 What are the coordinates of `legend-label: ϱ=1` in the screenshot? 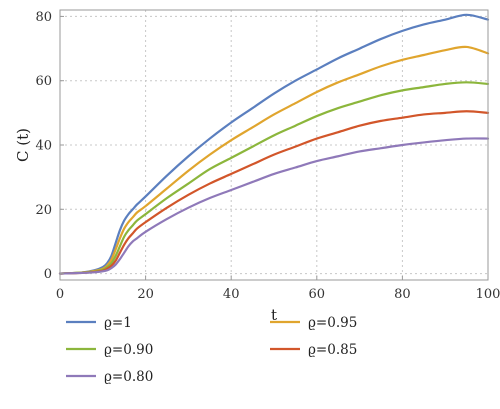 It's located at (118, 323).